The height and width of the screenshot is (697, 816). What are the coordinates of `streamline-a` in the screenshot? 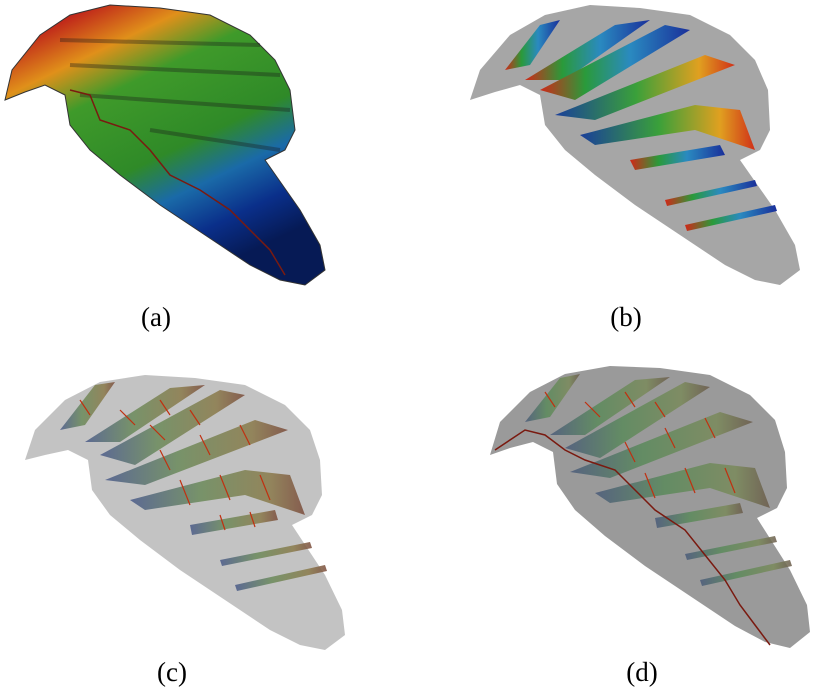 It's located at (177, 182).